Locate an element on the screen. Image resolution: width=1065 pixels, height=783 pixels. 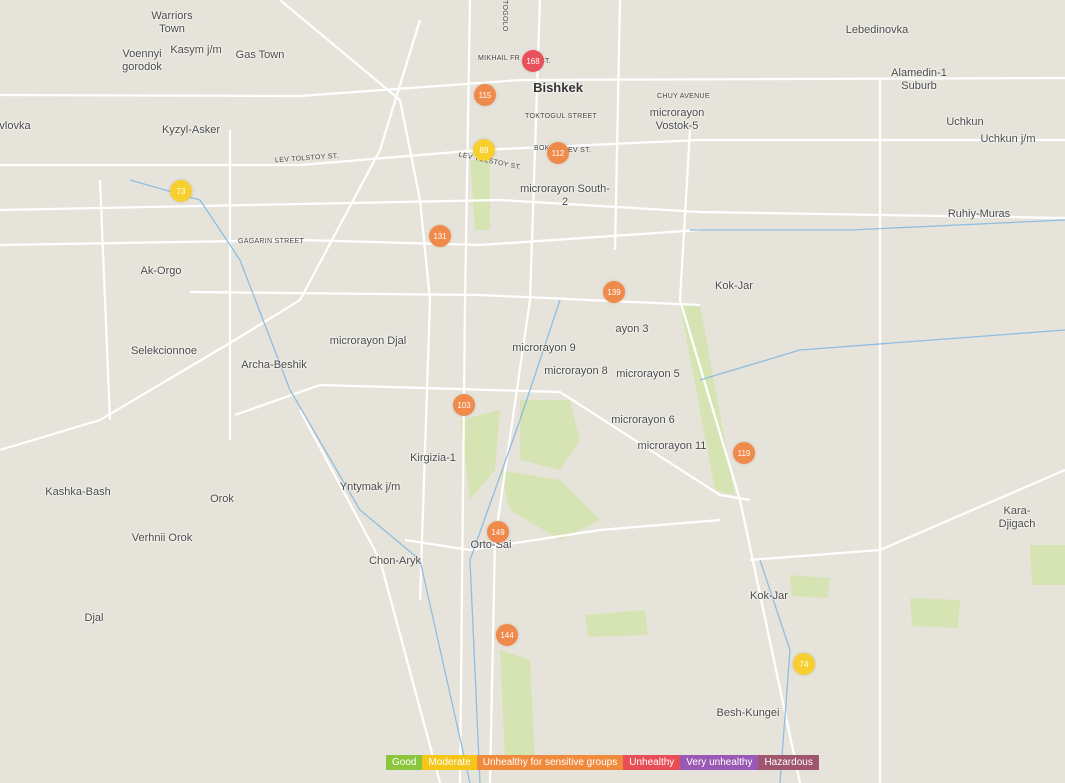
place-label: microrayon 11 is located at coordinates (672, 446).